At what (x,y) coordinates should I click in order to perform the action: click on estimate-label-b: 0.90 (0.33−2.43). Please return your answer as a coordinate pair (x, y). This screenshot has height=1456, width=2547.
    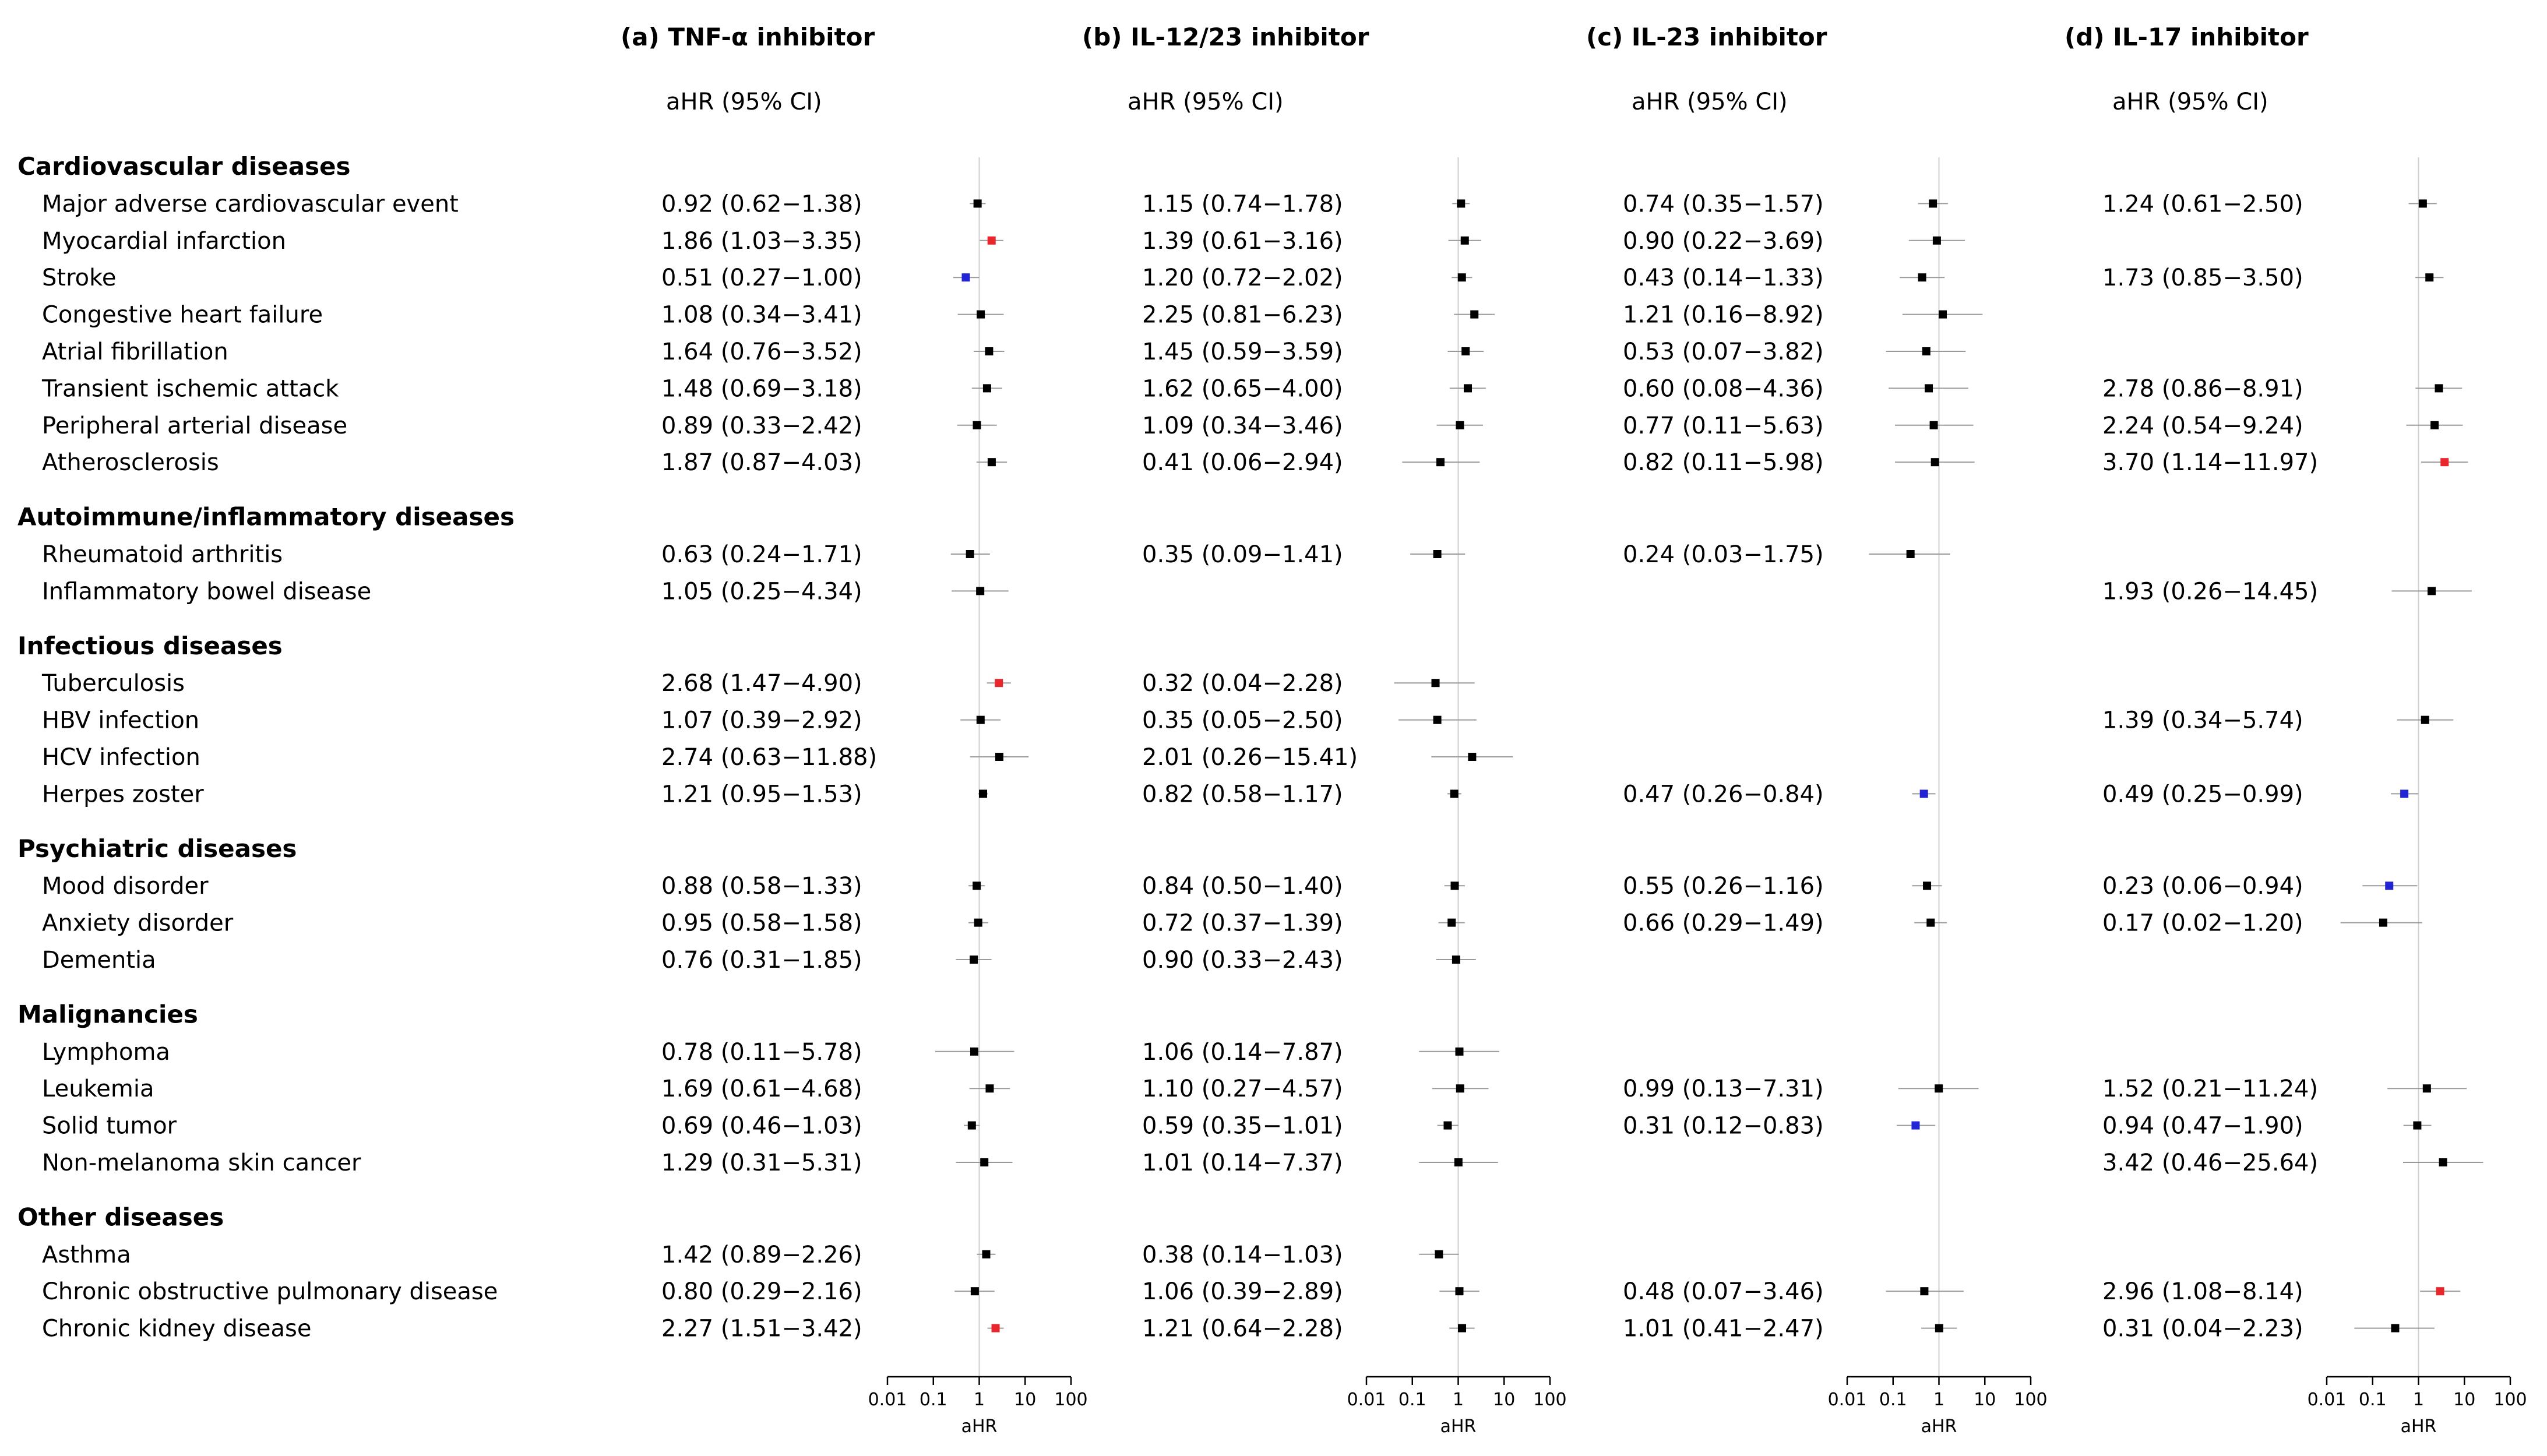
    Looking at the image, I should click on (1243, 960).